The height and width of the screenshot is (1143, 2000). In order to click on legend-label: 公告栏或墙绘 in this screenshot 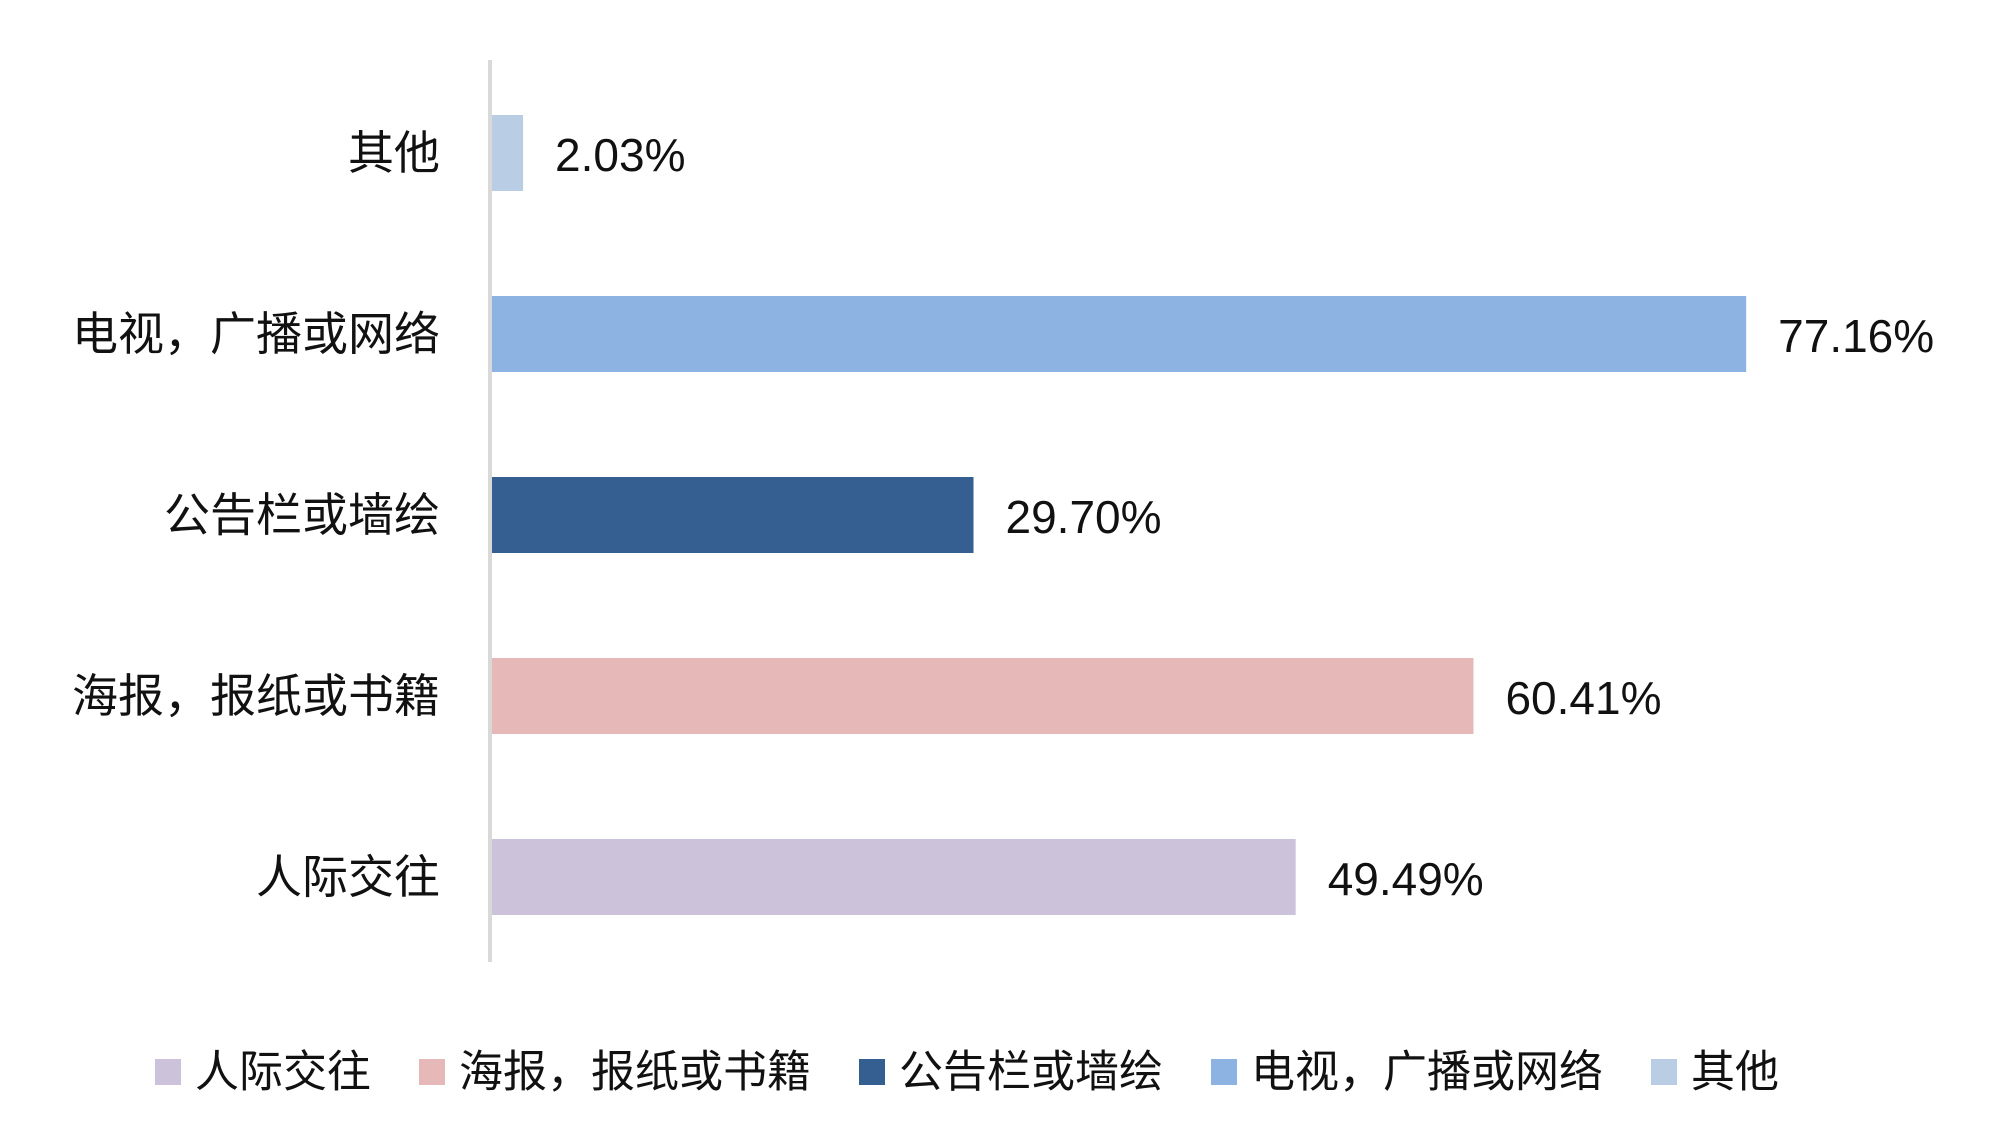, I will do `click(1031, 1072)`.